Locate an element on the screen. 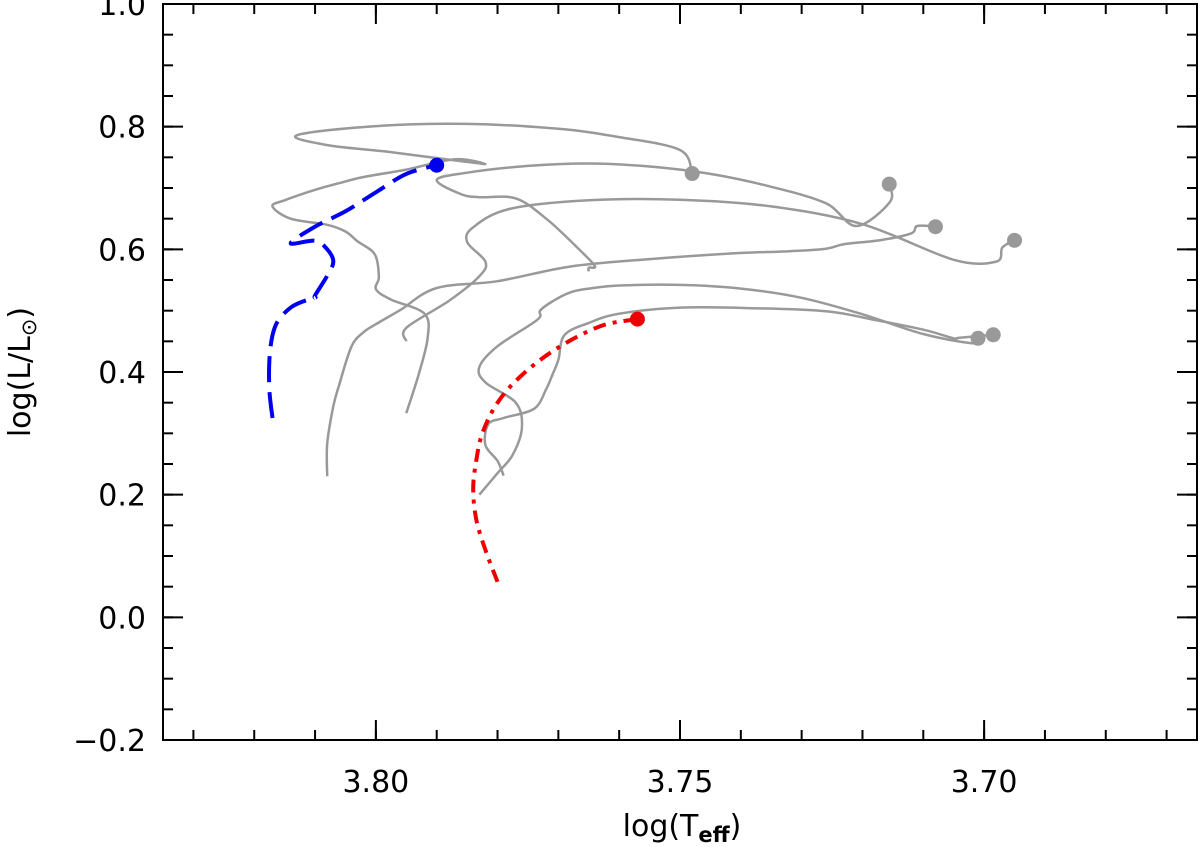 The image size is (1200, 847). x-axis-title: log(Teff) is located at coordinates (682, 828).